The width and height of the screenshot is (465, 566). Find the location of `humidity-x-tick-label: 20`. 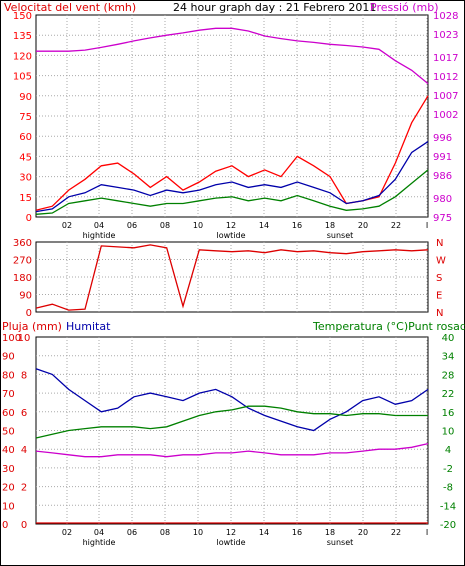

humidity-x-tick-label: 20 is located at coordinates (363, 532).